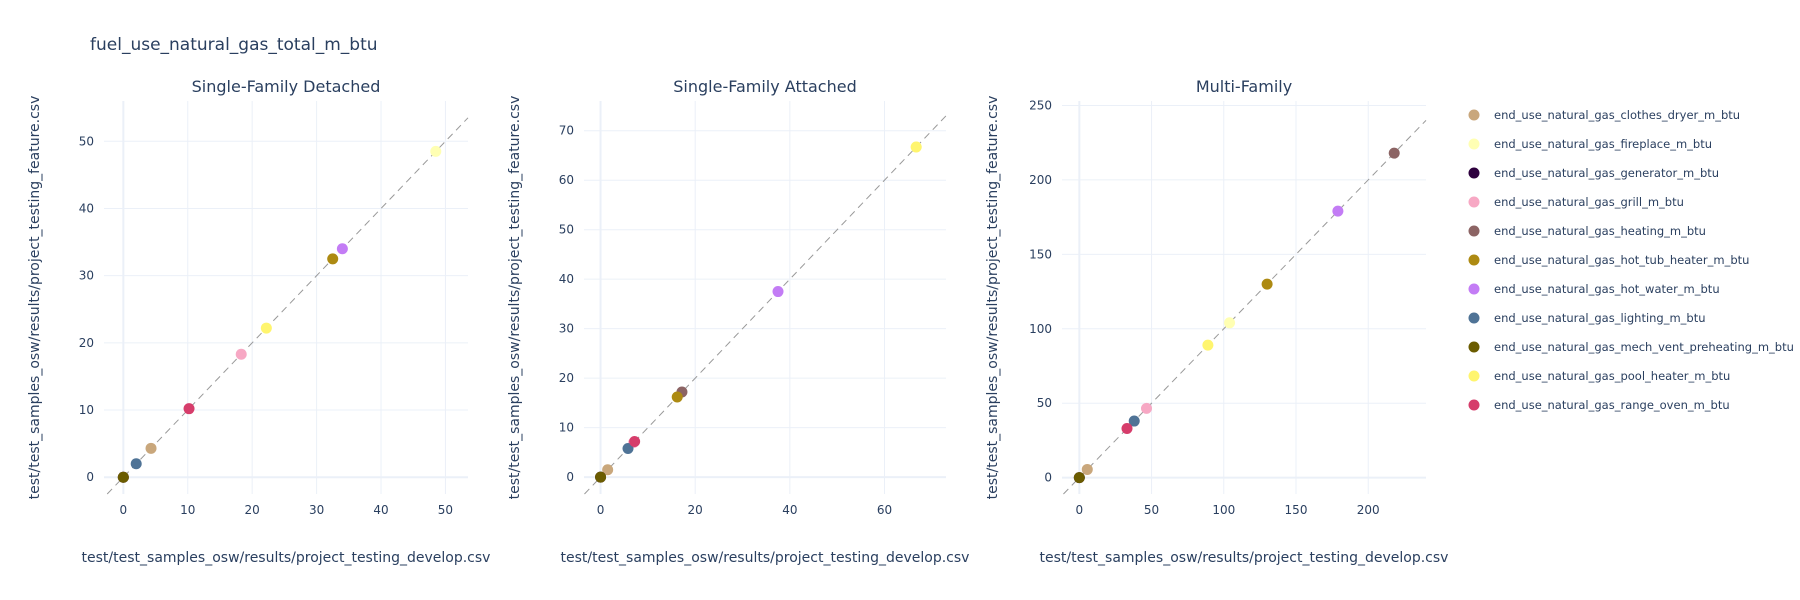 Image resolution: width=1800 pixels, height=600 pixels. What do you see at coordinates (1040, 254) in the screenshot?
I see `y-tick-label: 150` at bounding box center [1040, 254].